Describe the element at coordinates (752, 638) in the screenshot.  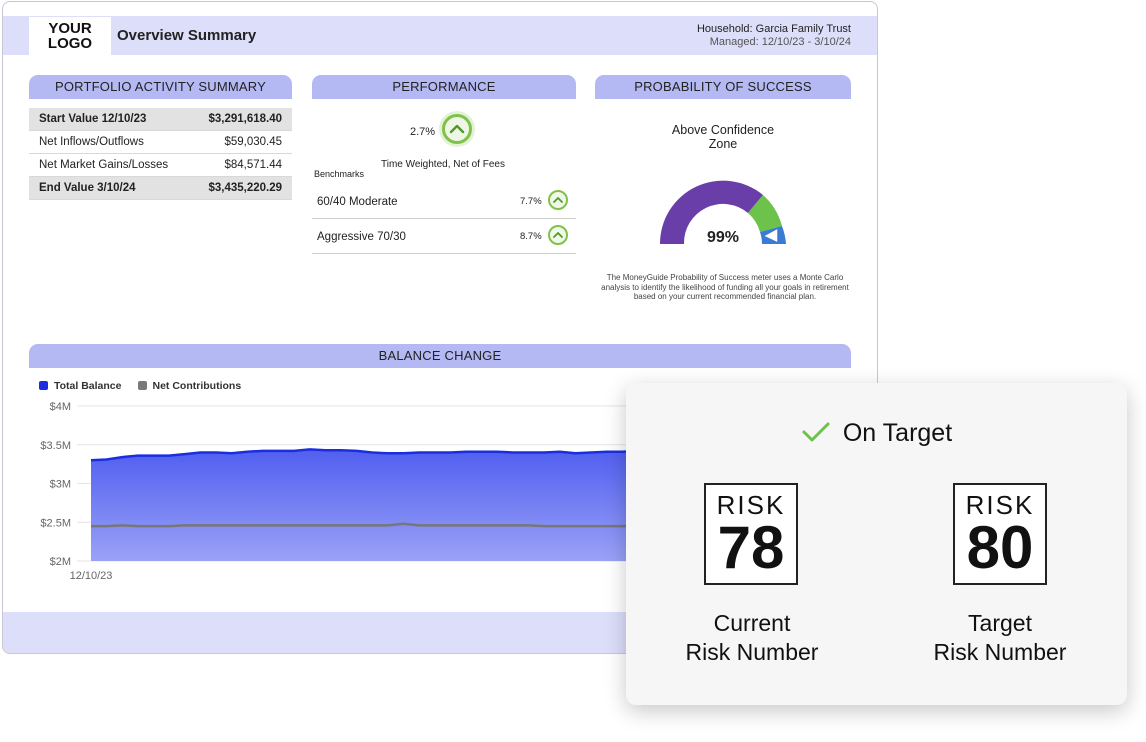
I see `current-risk-caption: Current Risk Number` at that location.